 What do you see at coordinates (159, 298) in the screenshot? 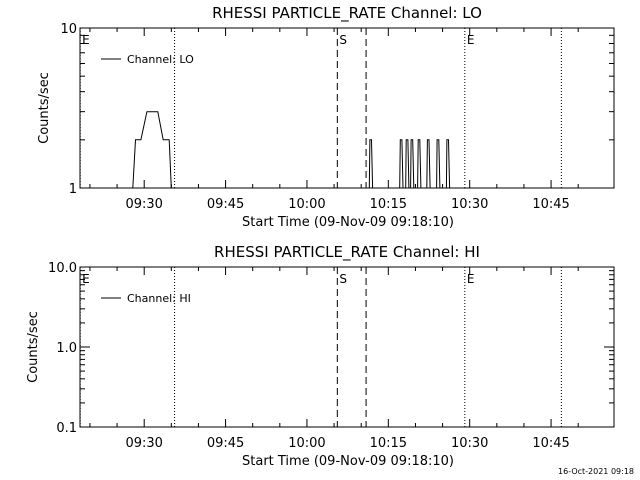
I see `panel2-legend-label: Channel: HI` at bounding box center [159, 298].